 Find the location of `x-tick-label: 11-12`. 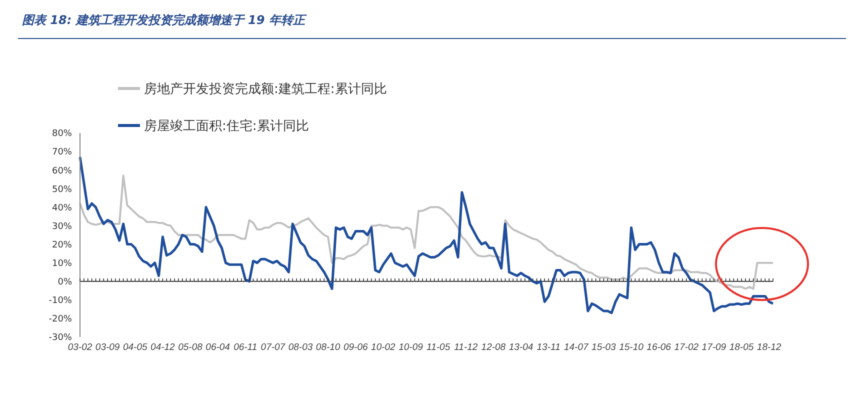

x-tick-label: 11-12 is located at coordinates (466, 347).